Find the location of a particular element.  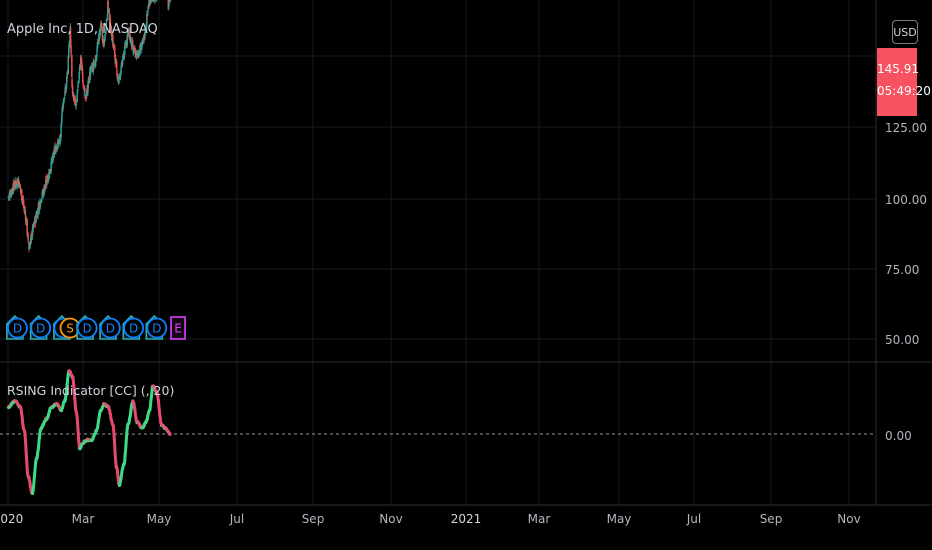

chart-title: Apple Inc, 1D, NASDAQ is located at coordinates (82, 29).